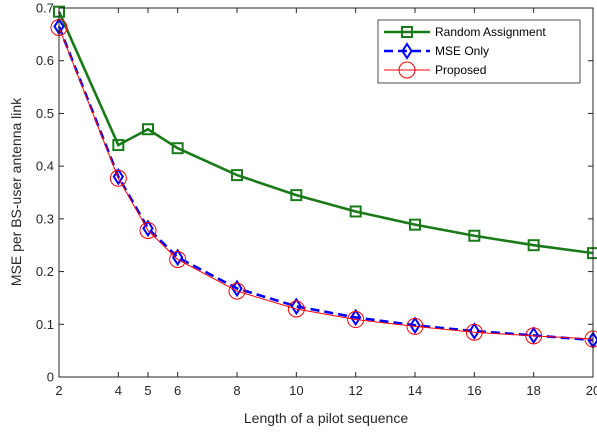  What do you see at coordinates (45, 113) in the screenshot?
I see `y-tick-label: 0.5` at bounding box center [45, 113].